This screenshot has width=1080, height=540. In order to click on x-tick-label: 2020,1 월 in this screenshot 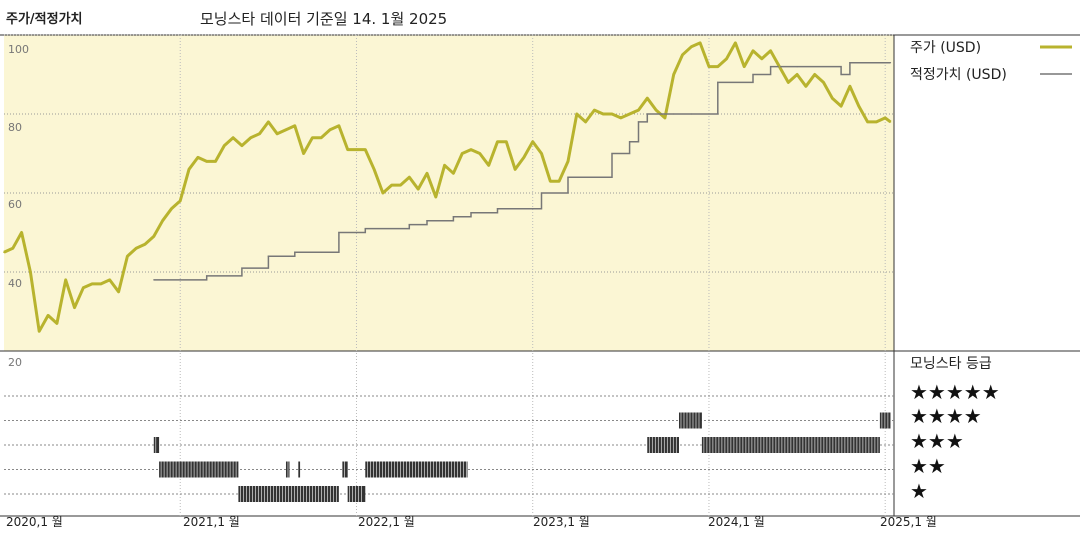, I will do `click(34, 522)`.